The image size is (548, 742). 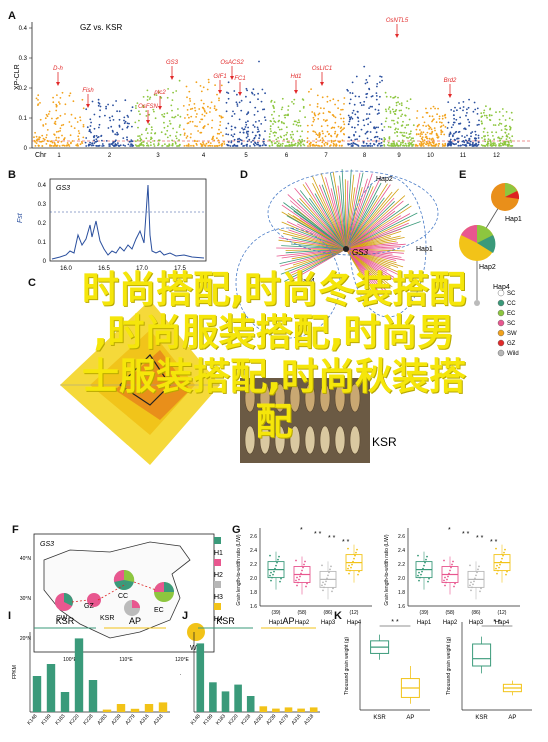 I want to click on k-category: KSR, so click(x=481, y=718).